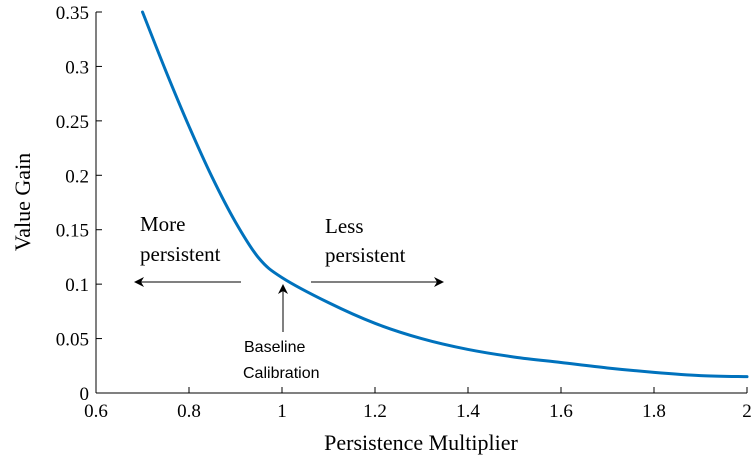  I want to click on annotation-persistent-right: persistent, so click(365, 255).